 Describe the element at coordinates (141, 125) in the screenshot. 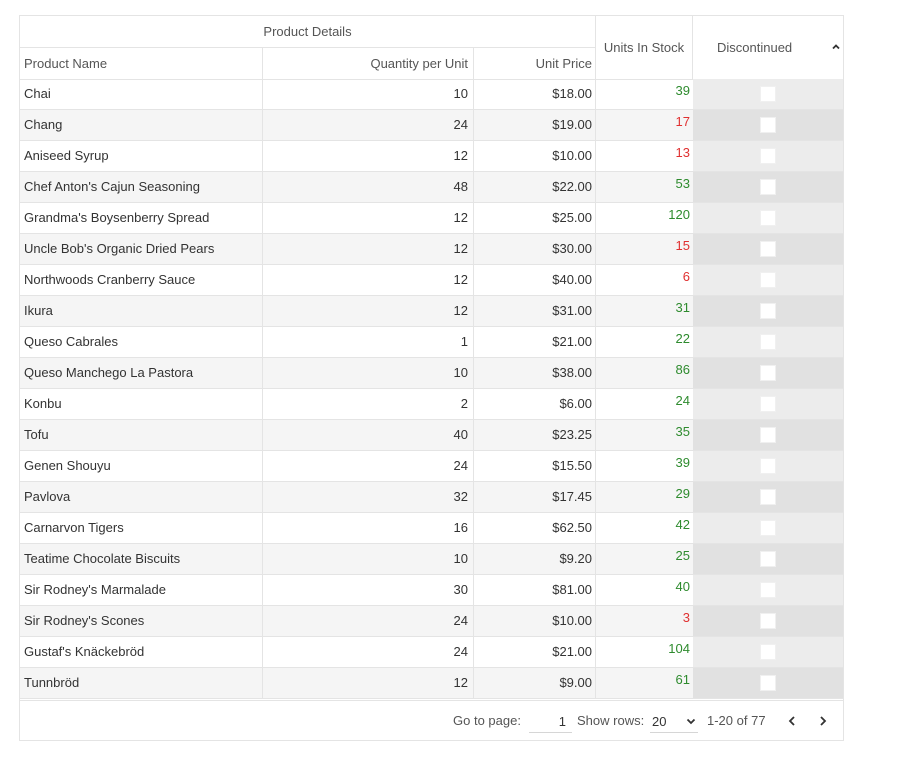

I see `product-name-cell: Chang` at that location.